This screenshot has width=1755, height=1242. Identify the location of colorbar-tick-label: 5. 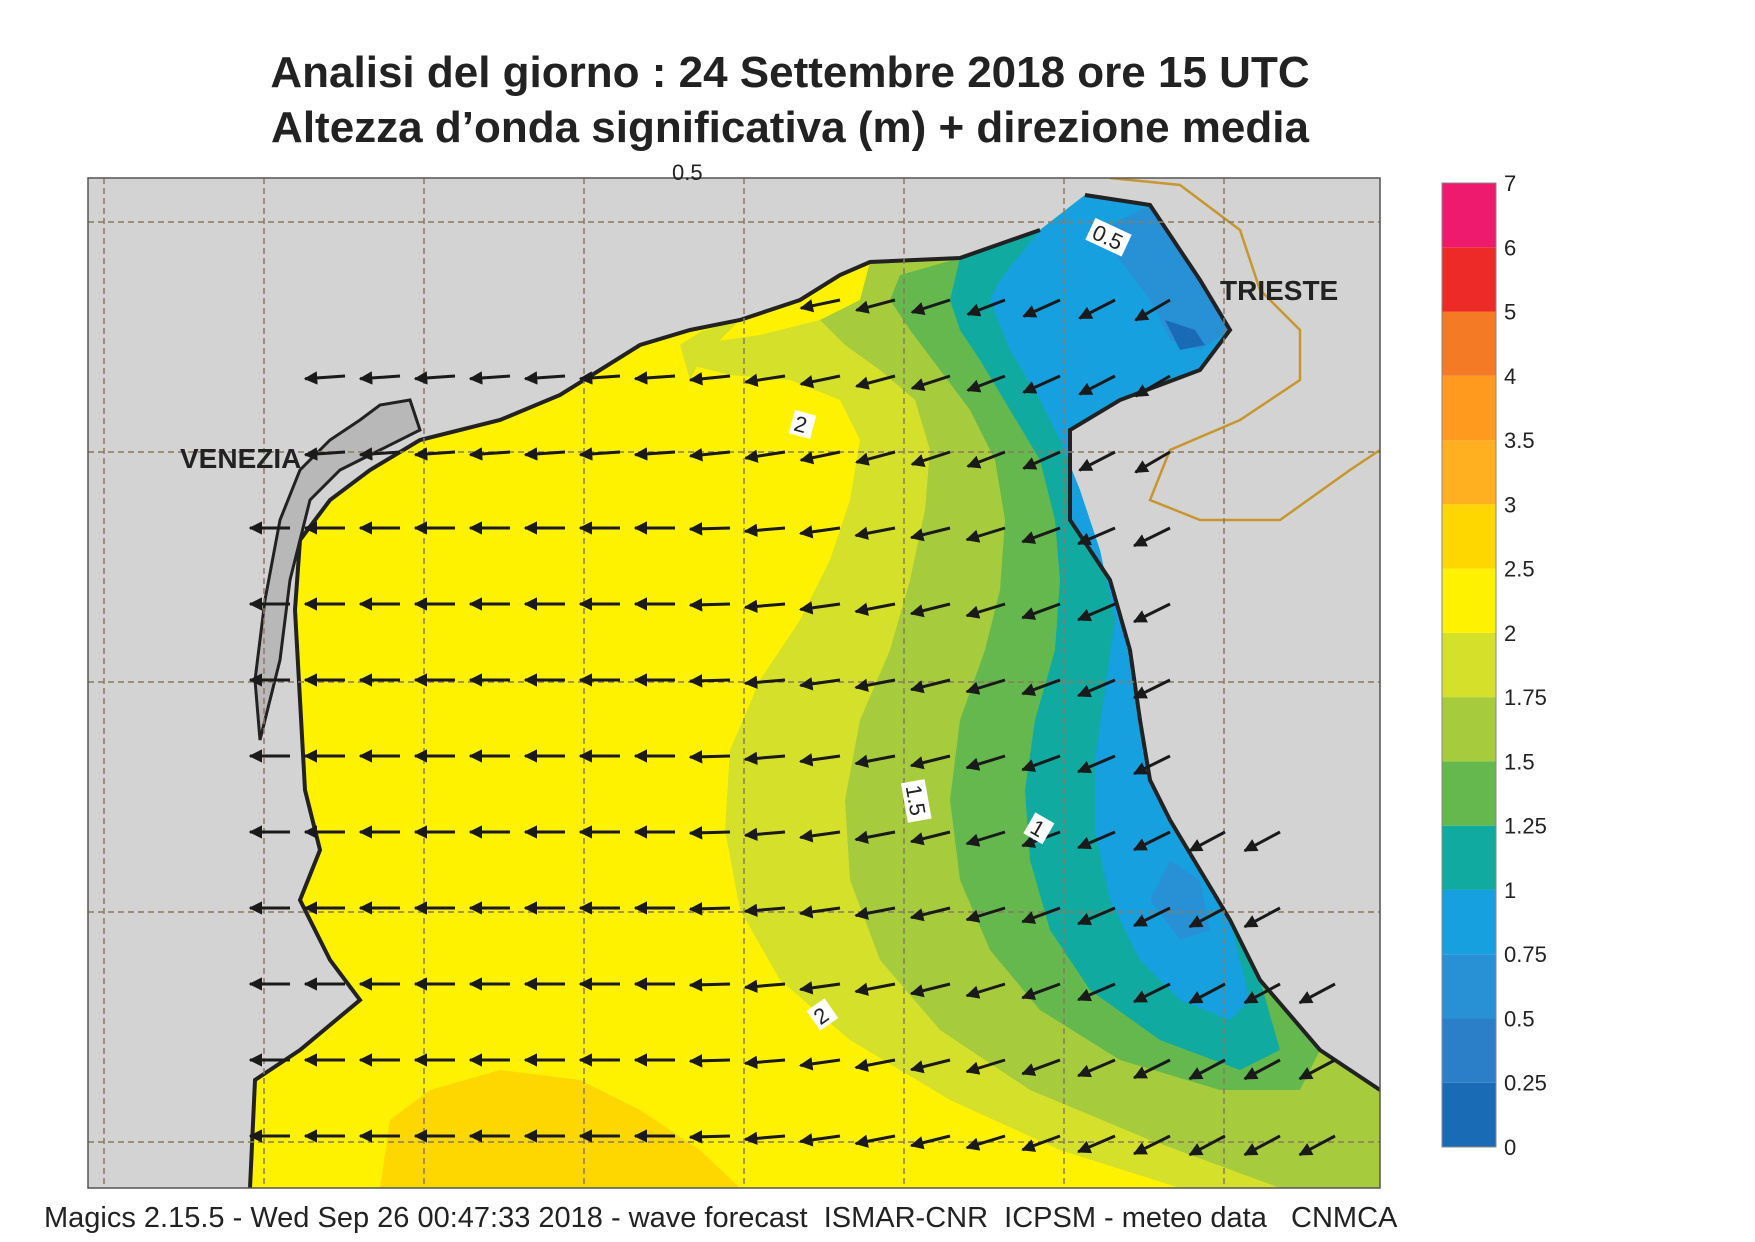
(1510, 312).